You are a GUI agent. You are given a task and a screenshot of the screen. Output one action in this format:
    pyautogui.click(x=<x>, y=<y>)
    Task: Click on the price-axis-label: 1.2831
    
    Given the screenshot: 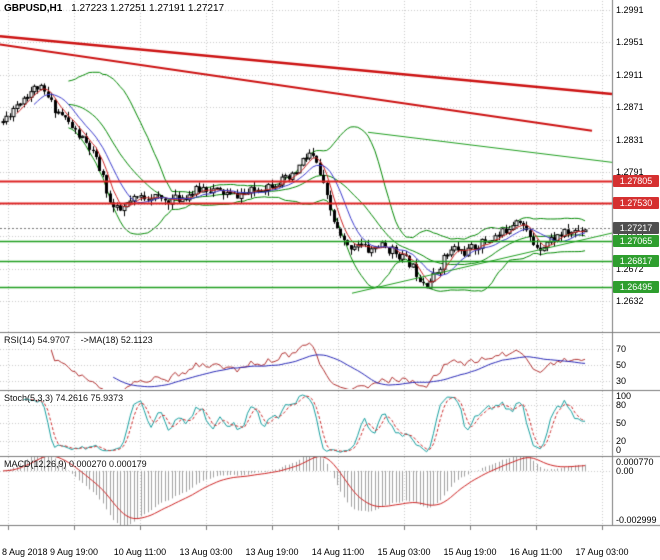 What is the action you would take?
    pyautogui.click(x=630, y=140)
    